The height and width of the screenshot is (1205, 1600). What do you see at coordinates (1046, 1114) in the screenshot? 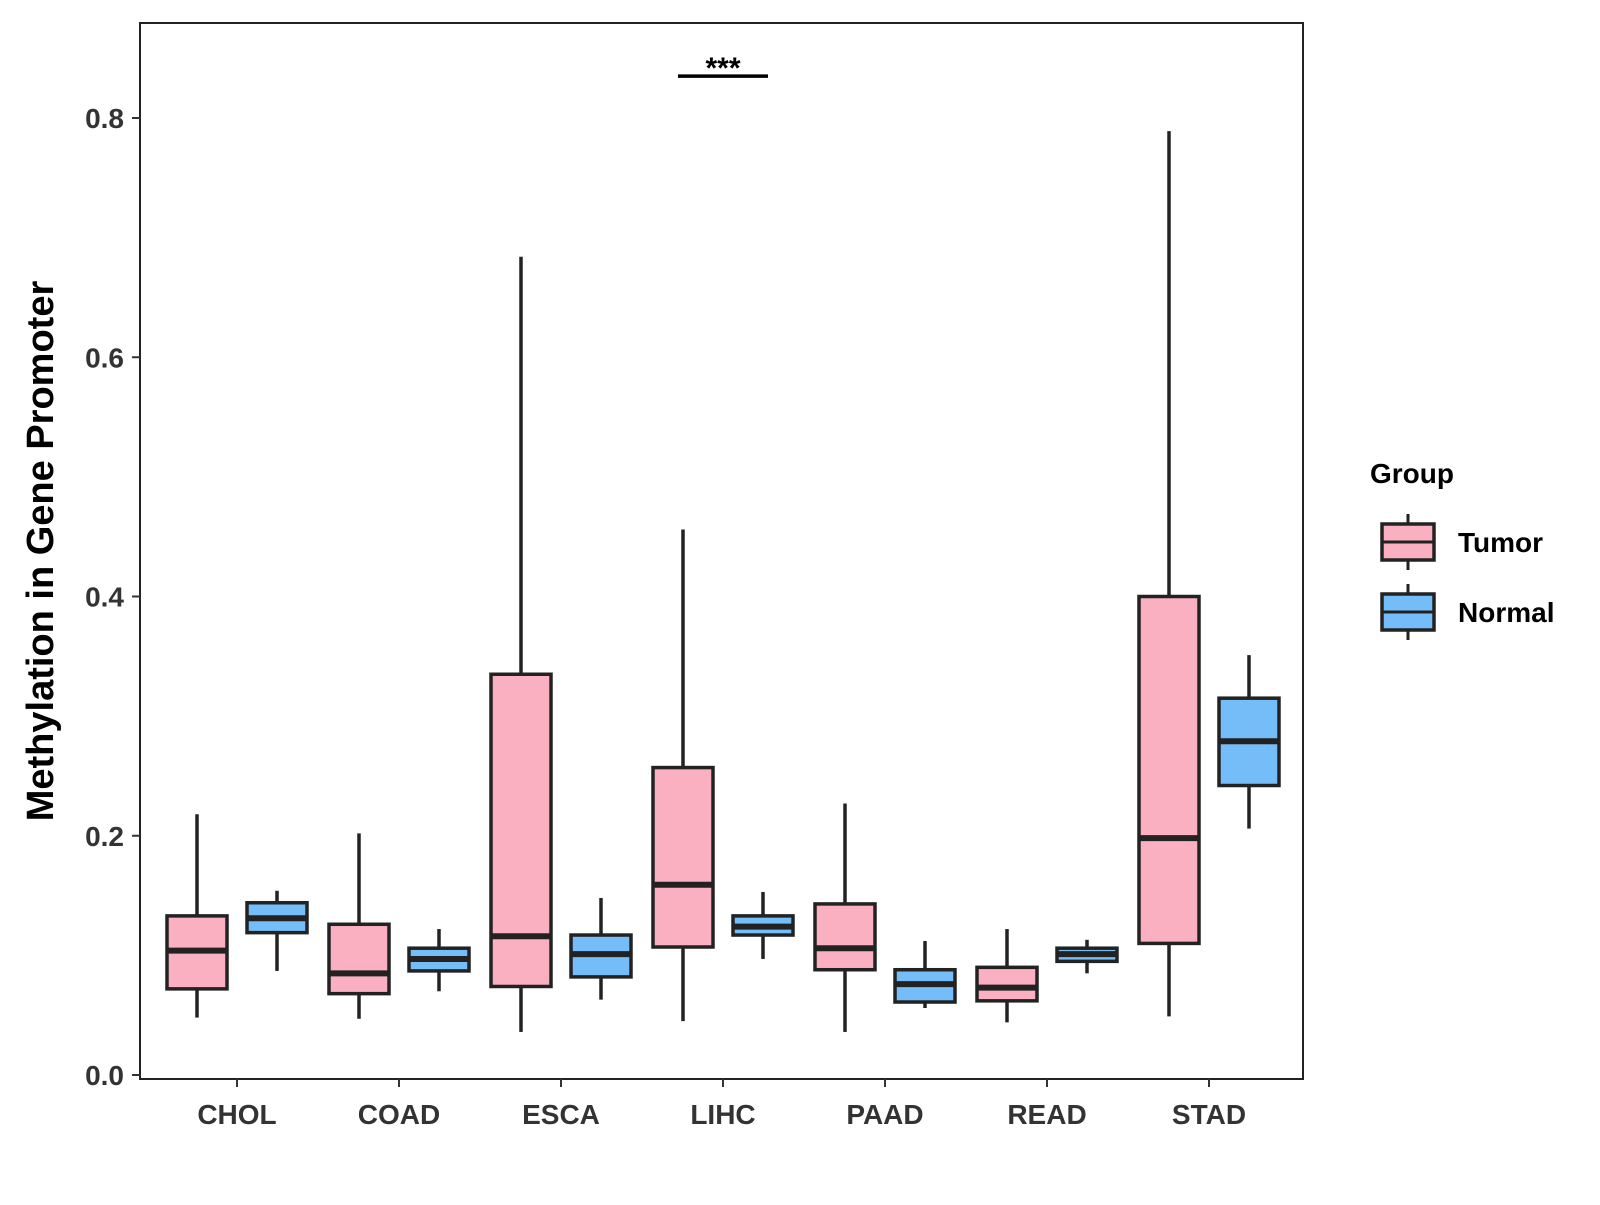
I see `x-tick-label: READ` at bounding box center [1046, 1114].